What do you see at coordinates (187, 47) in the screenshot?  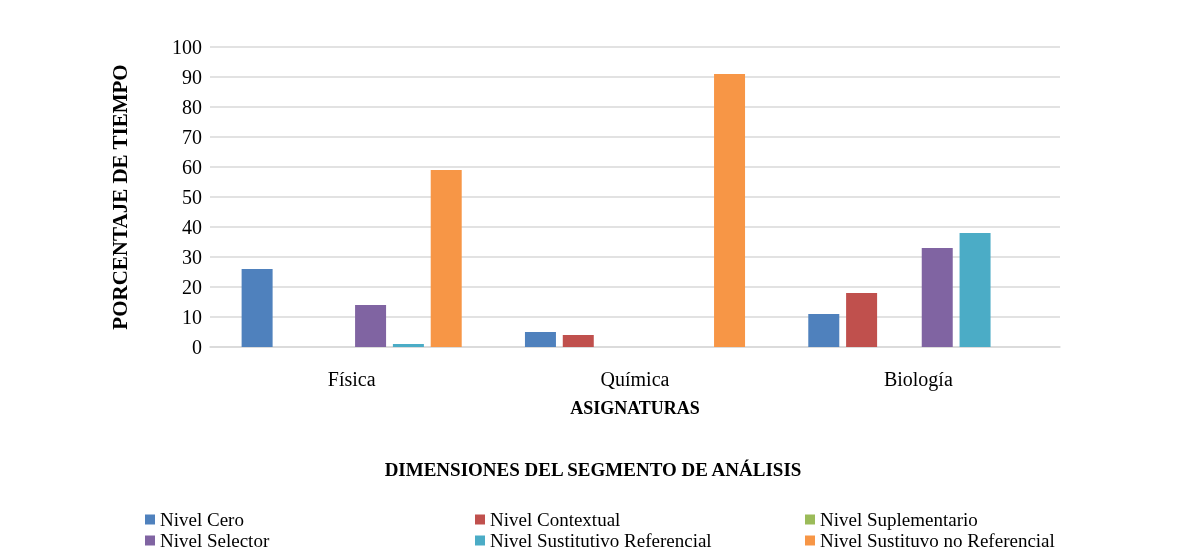 I see `y-tick-label: 100` at bounding box center [187, 47].